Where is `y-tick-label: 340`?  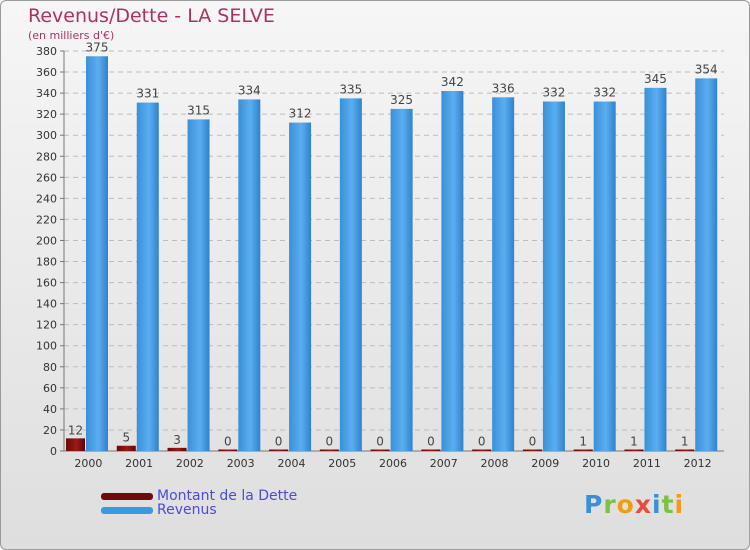
y-tick-label: 340 is located at coordinates (46, 93).